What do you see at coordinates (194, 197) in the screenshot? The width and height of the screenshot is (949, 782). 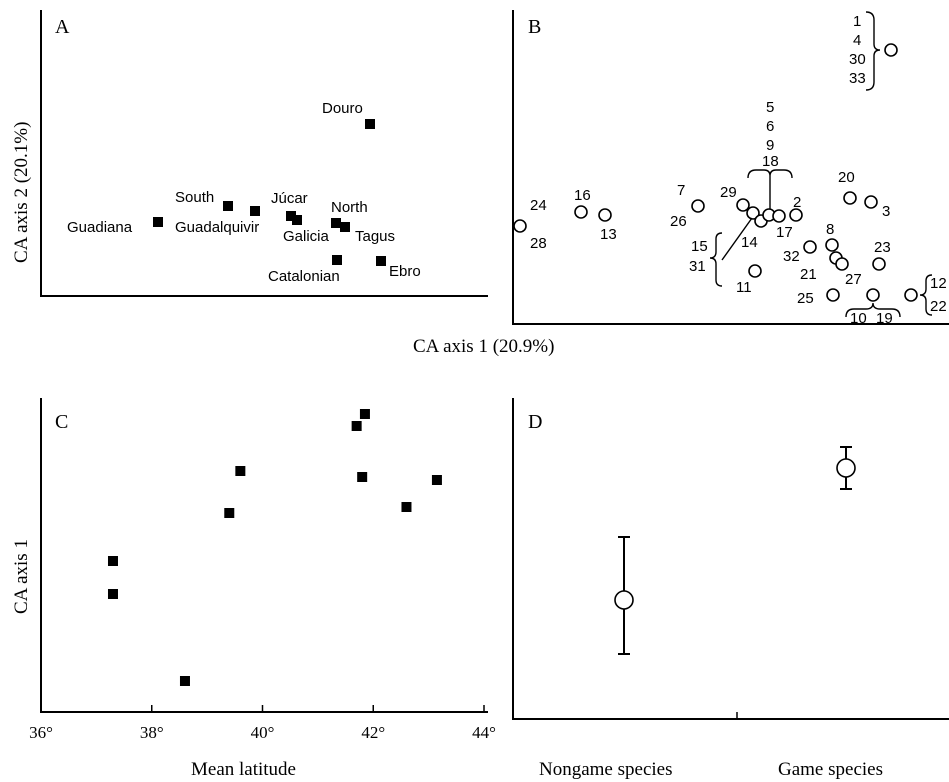 I see `label-south: South` at bounding box center [194, 197].